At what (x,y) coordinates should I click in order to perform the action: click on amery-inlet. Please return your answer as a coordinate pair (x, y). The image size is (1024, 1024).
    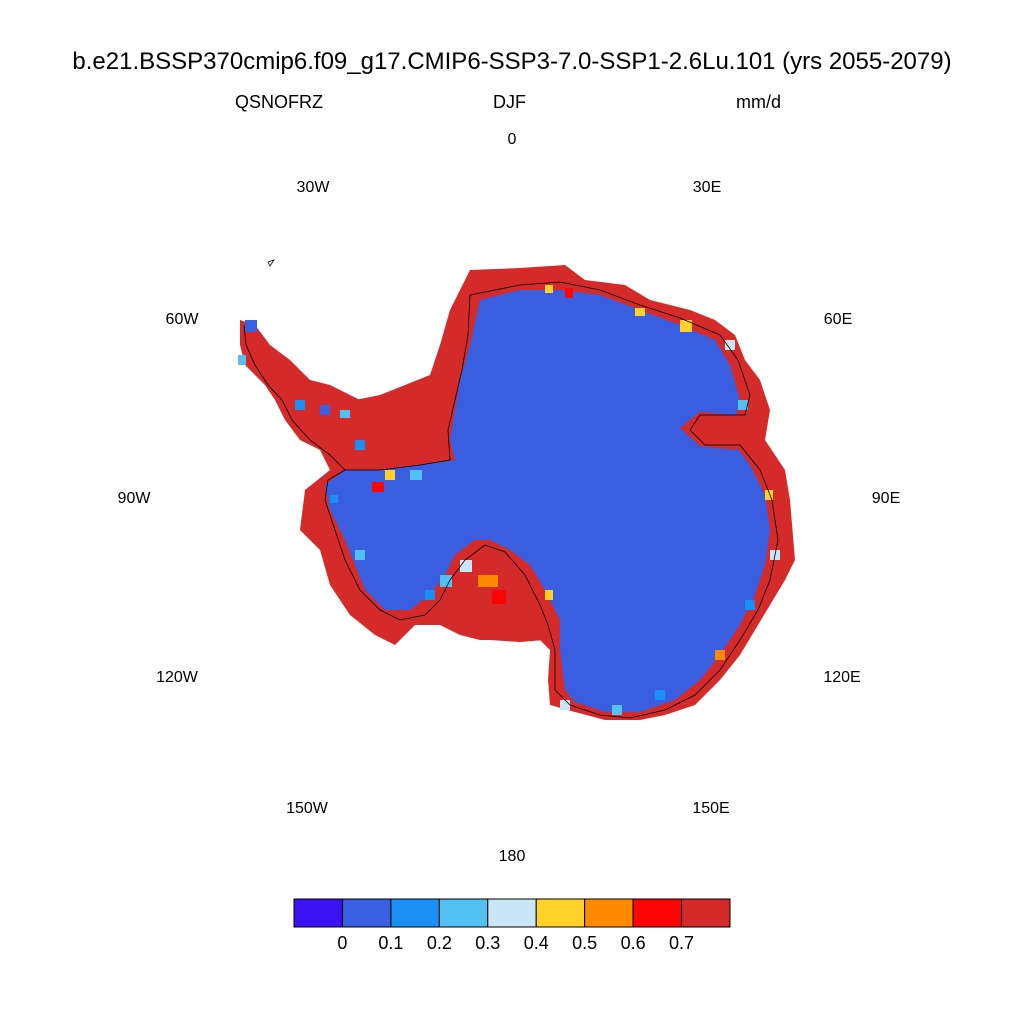
    Looking at the image, I should click on (714, 431).